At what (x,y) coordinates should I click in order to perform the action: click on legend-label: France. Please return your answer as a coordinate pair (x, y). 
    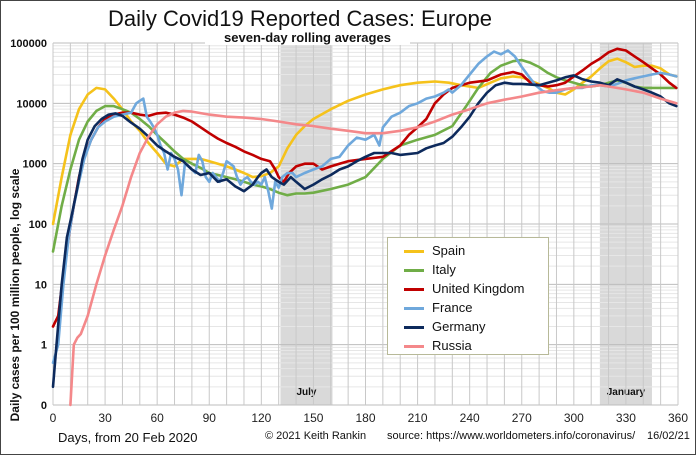
    Looking at the image, I should click on (452, 307).